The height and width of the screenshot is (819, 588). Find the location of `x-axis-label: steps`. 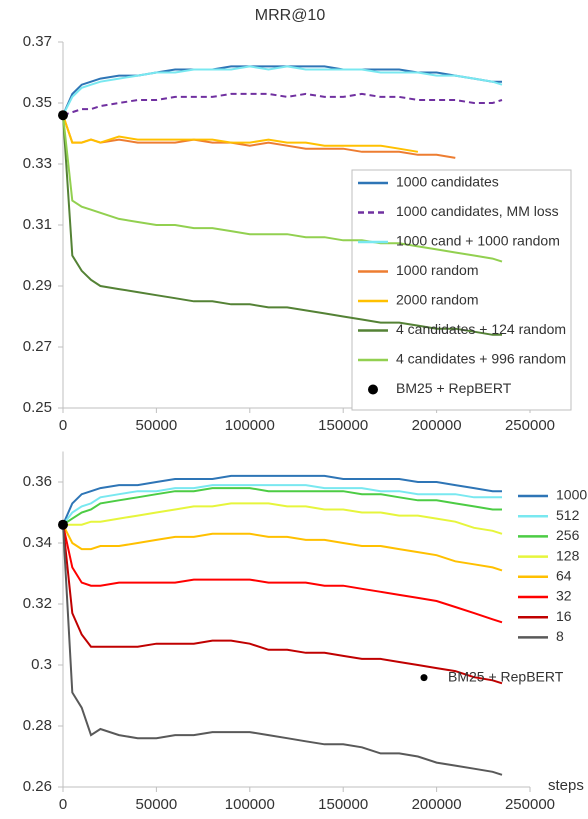

x-axis-label: steps is located at coordinates (566, 785).